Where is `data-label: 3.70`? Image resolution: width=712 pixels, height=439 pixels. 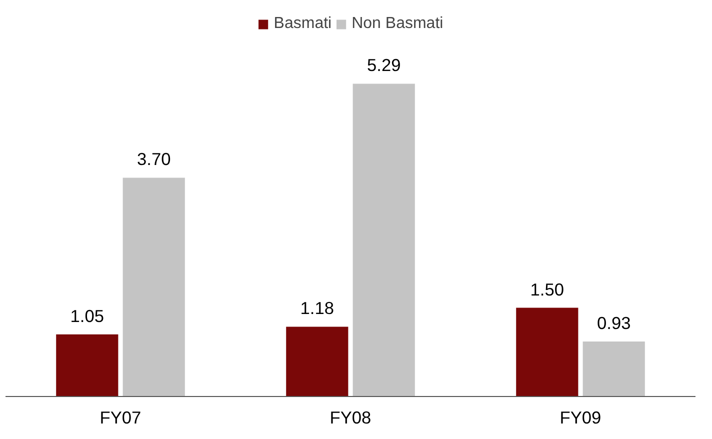
data-label: 3.70 is located at coordinates (153, 159).